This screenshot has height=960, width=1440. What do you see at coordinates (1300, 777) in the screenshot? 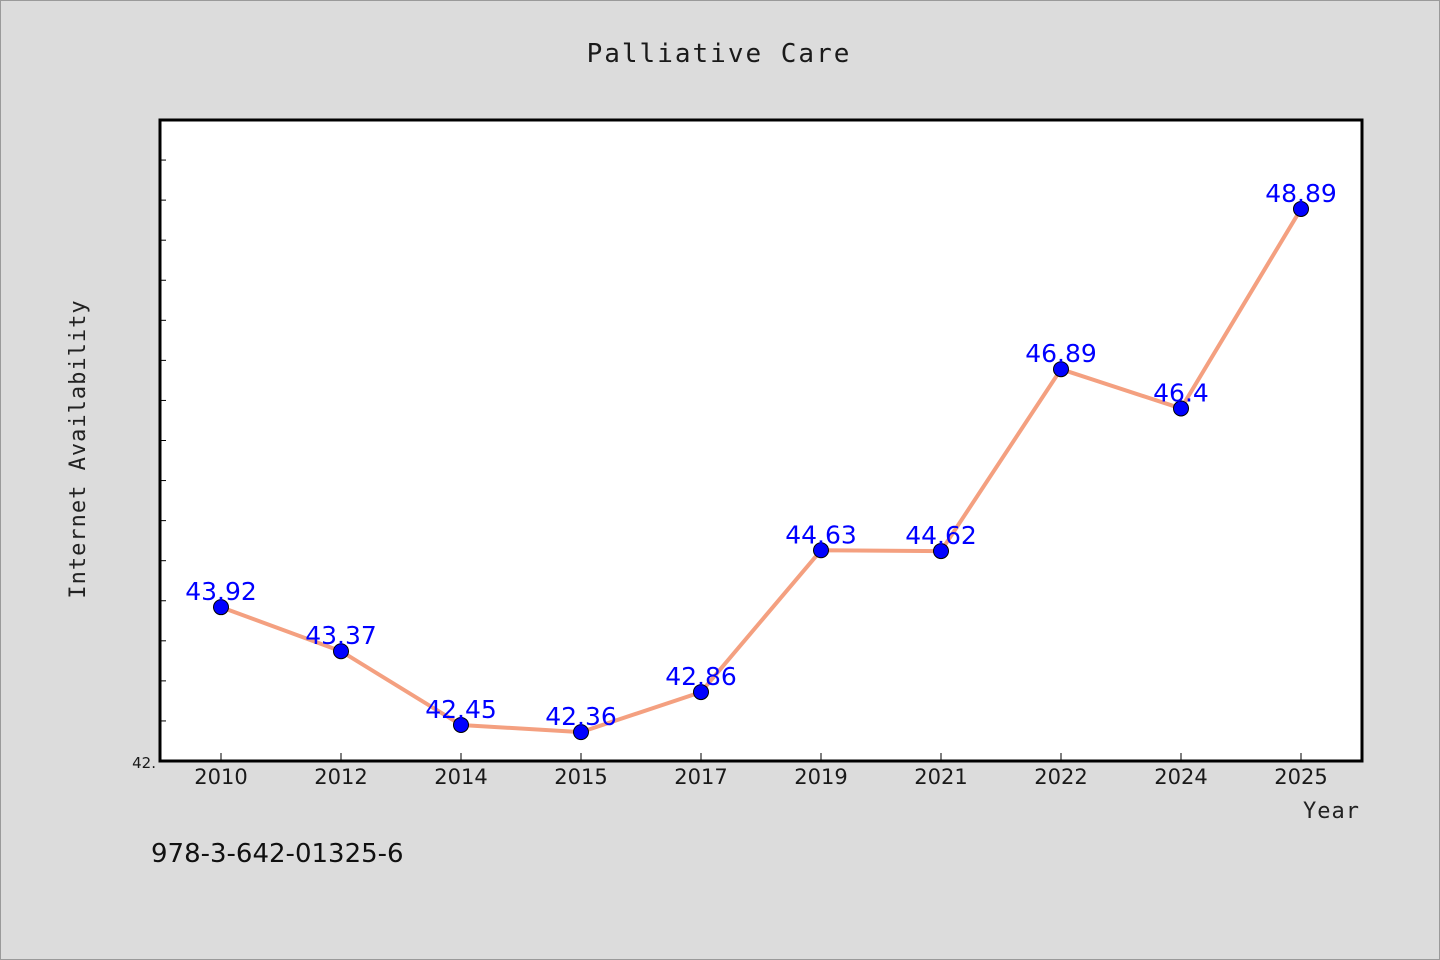
I see `x-tick-label: 2025` at bounding box center [1300, 777].